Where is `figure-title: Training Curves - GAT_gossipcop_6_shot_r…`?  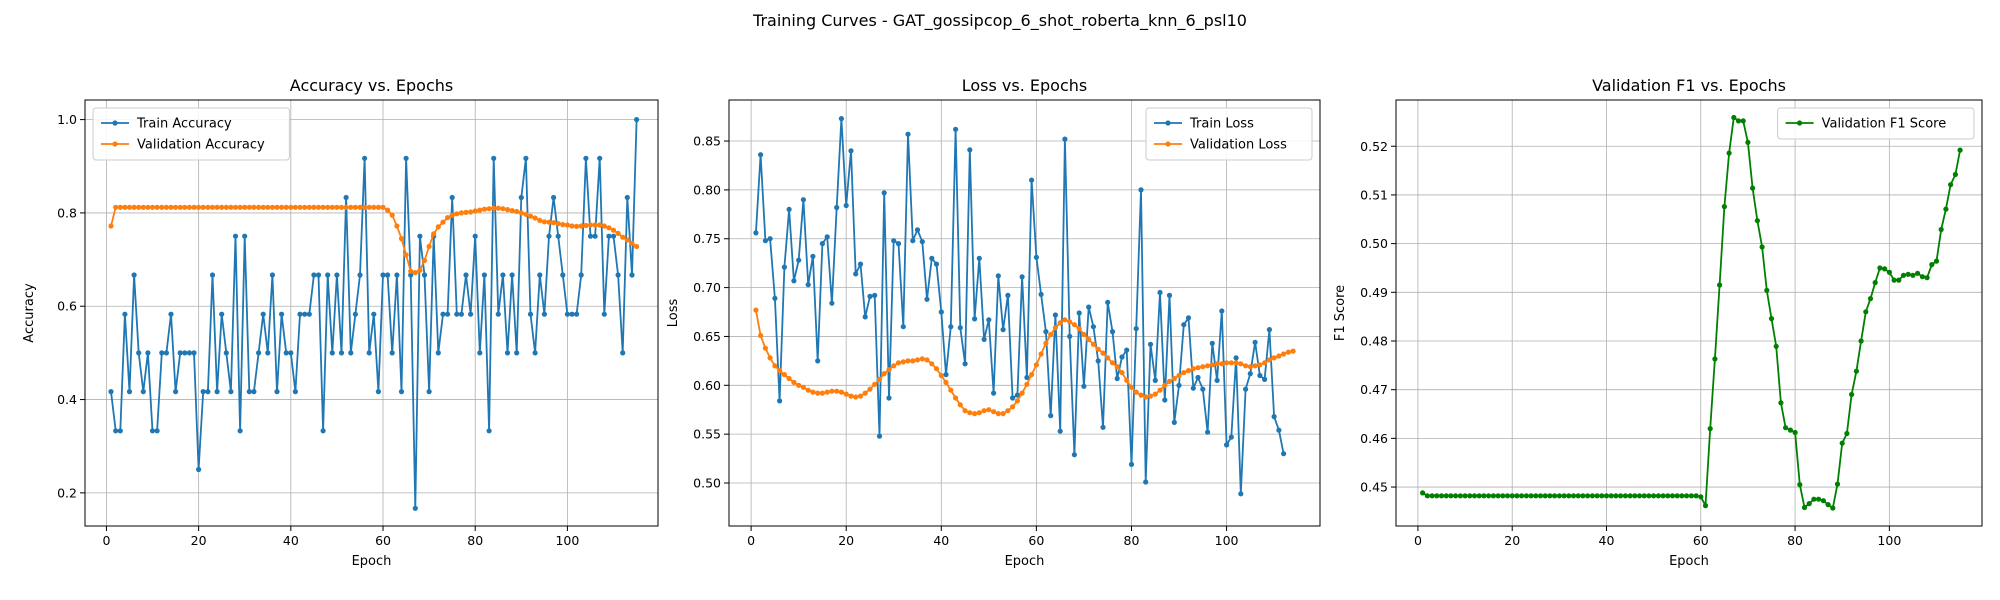
figure-title: Training Curves - GAT_gossipcop_6_shot_r… is located at coordinates (999, 21).